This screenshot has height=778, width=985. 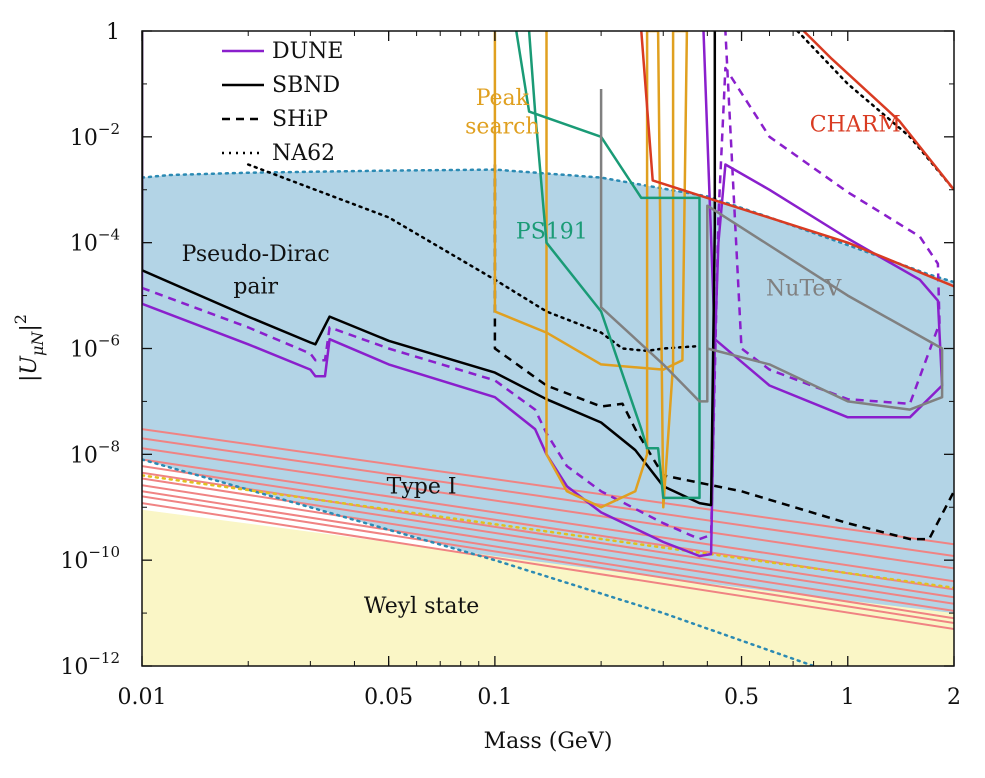 I want to click on series-nutev, so click(x=771, y=250).